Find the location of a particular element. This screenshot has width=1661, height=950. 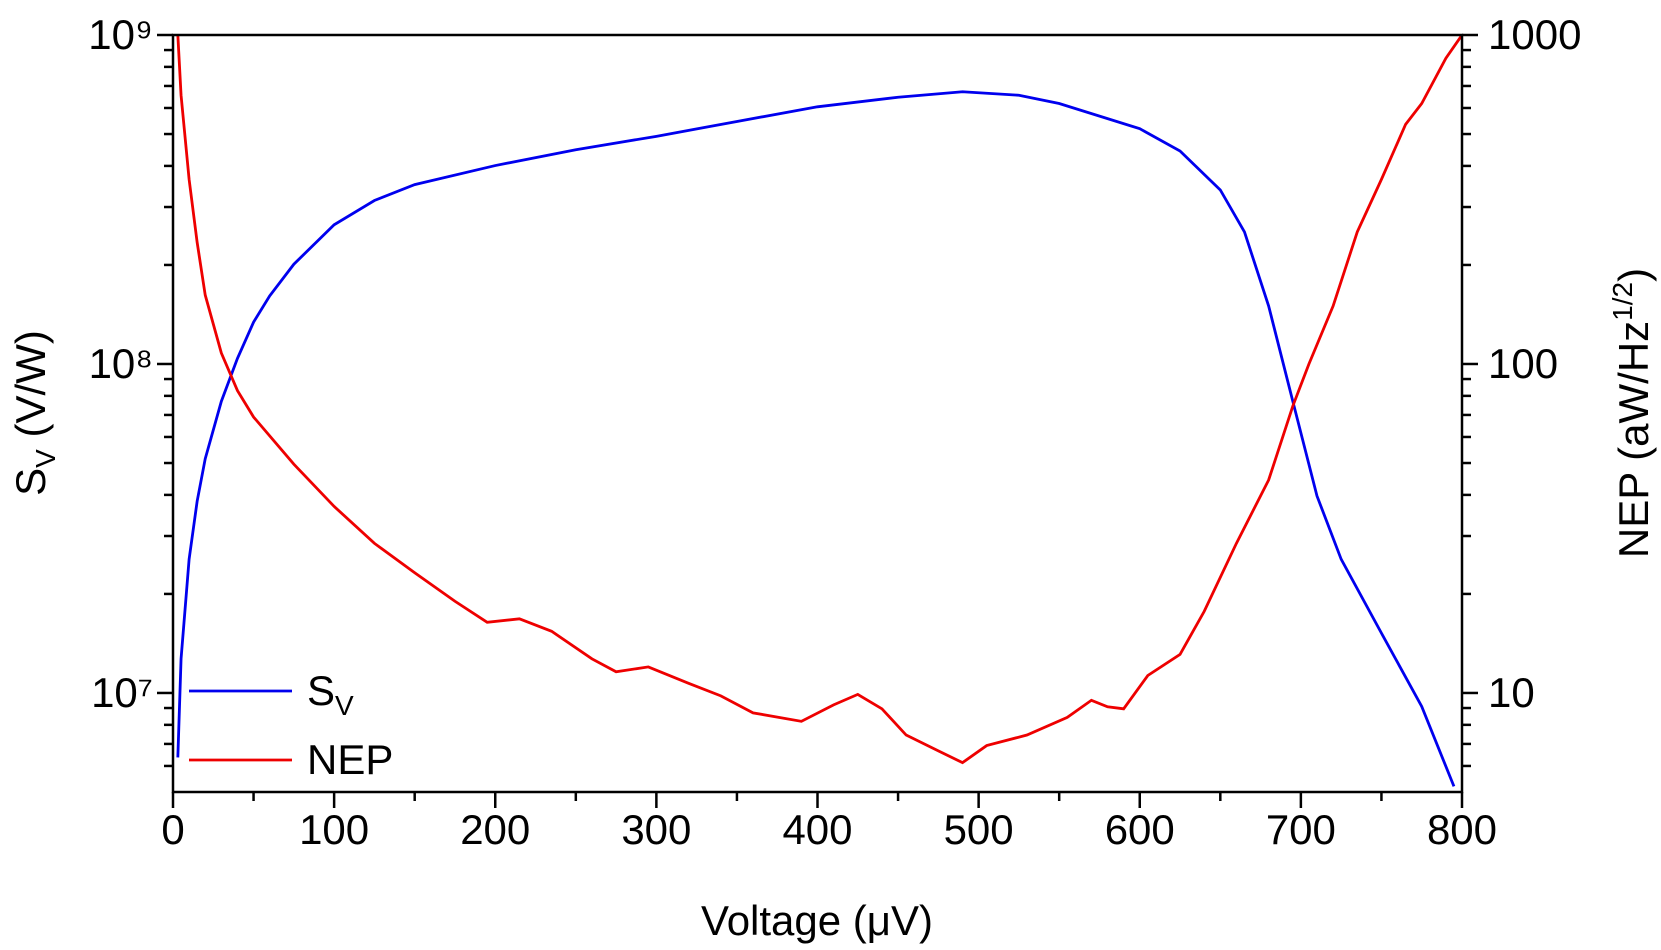

y-label-sub: V is located at coordinates (45, 458).